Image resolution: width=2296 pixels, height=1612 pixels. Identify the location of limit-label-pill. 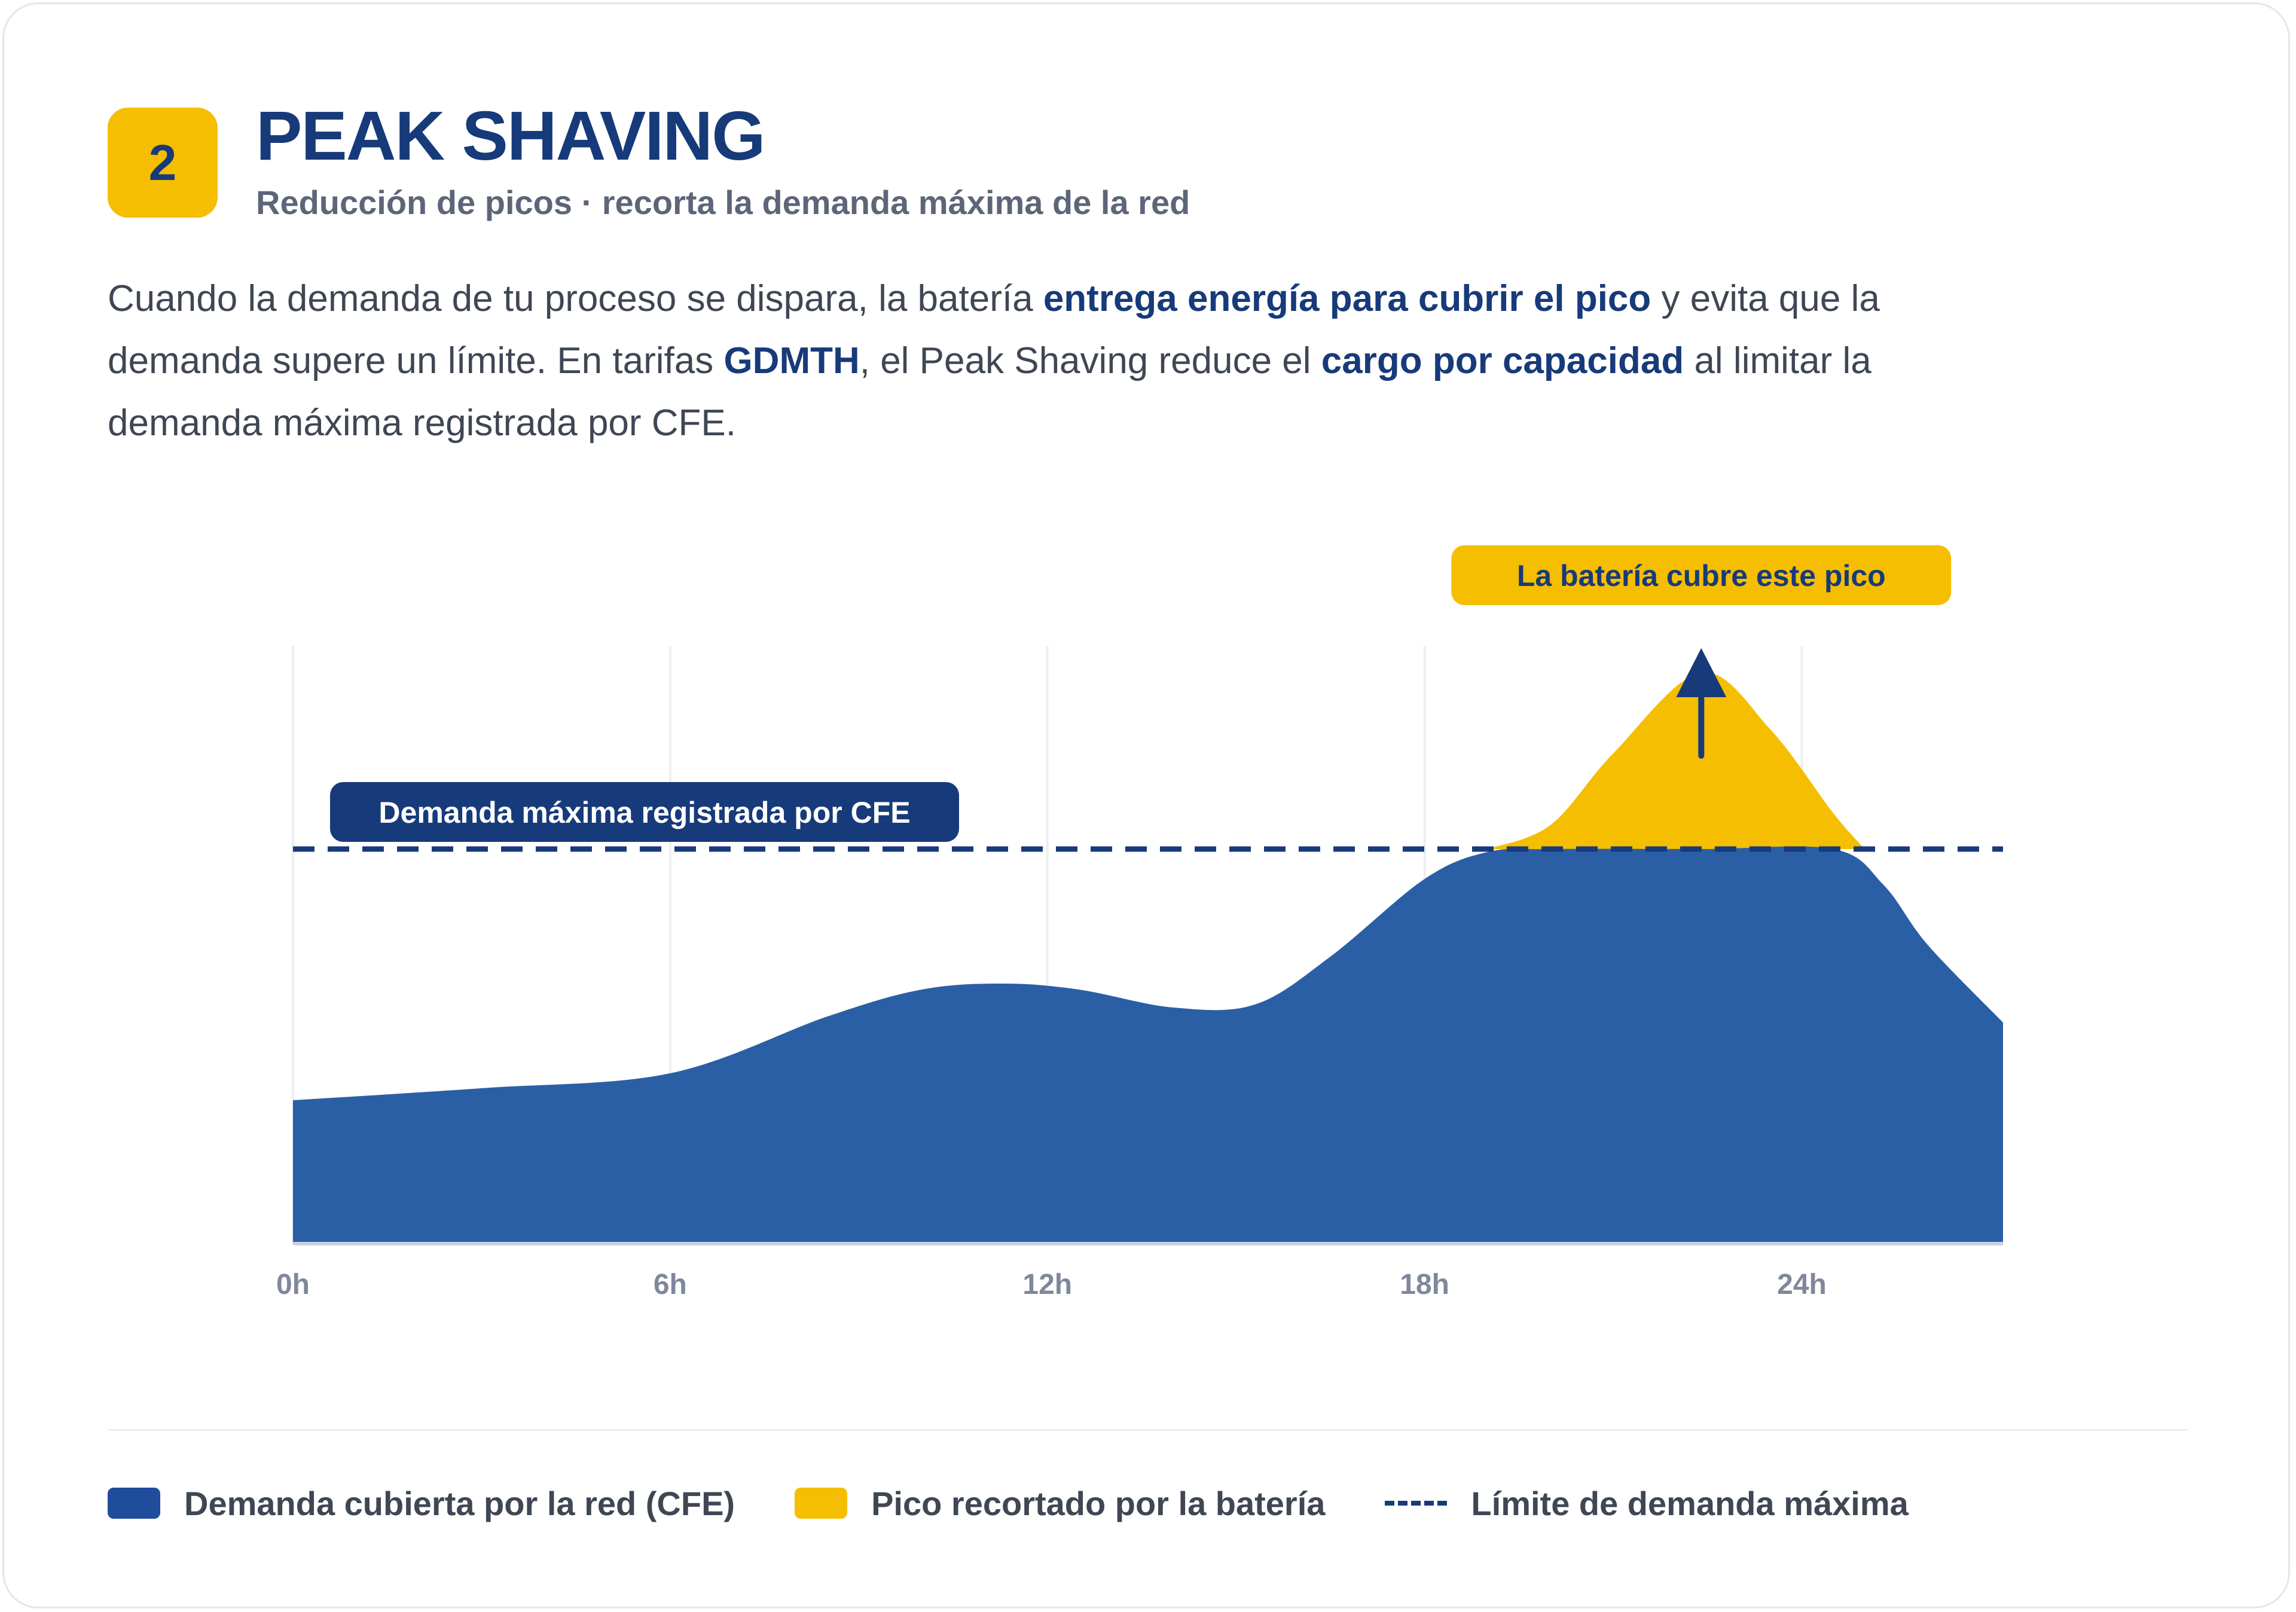
(644, 812).